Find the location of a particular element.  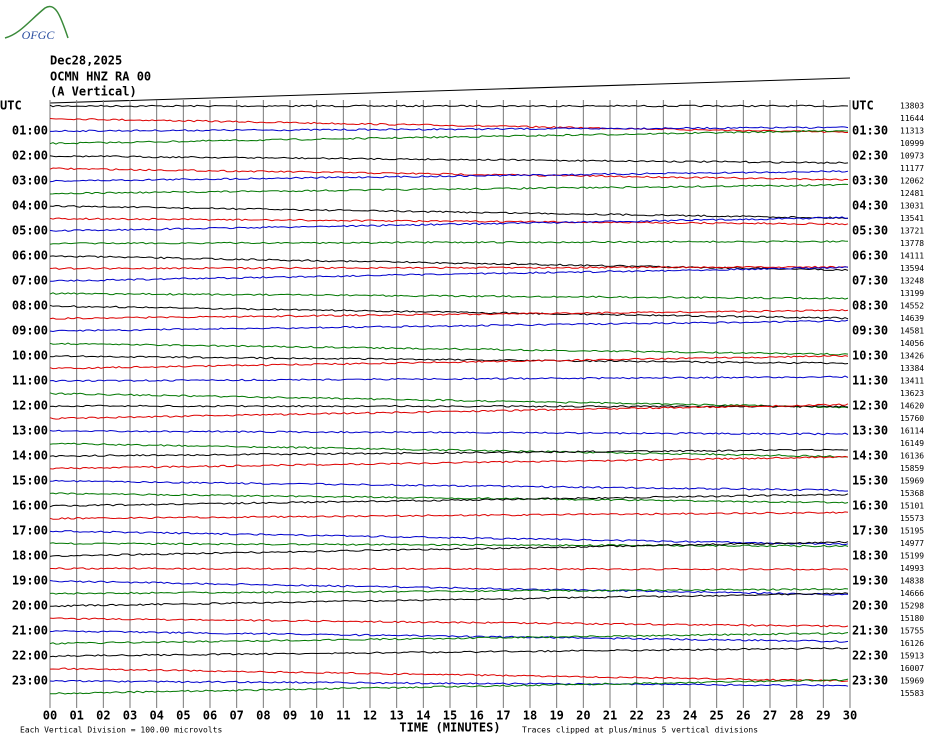

x-tick-label: 06 is located at coordinates (210, 716).